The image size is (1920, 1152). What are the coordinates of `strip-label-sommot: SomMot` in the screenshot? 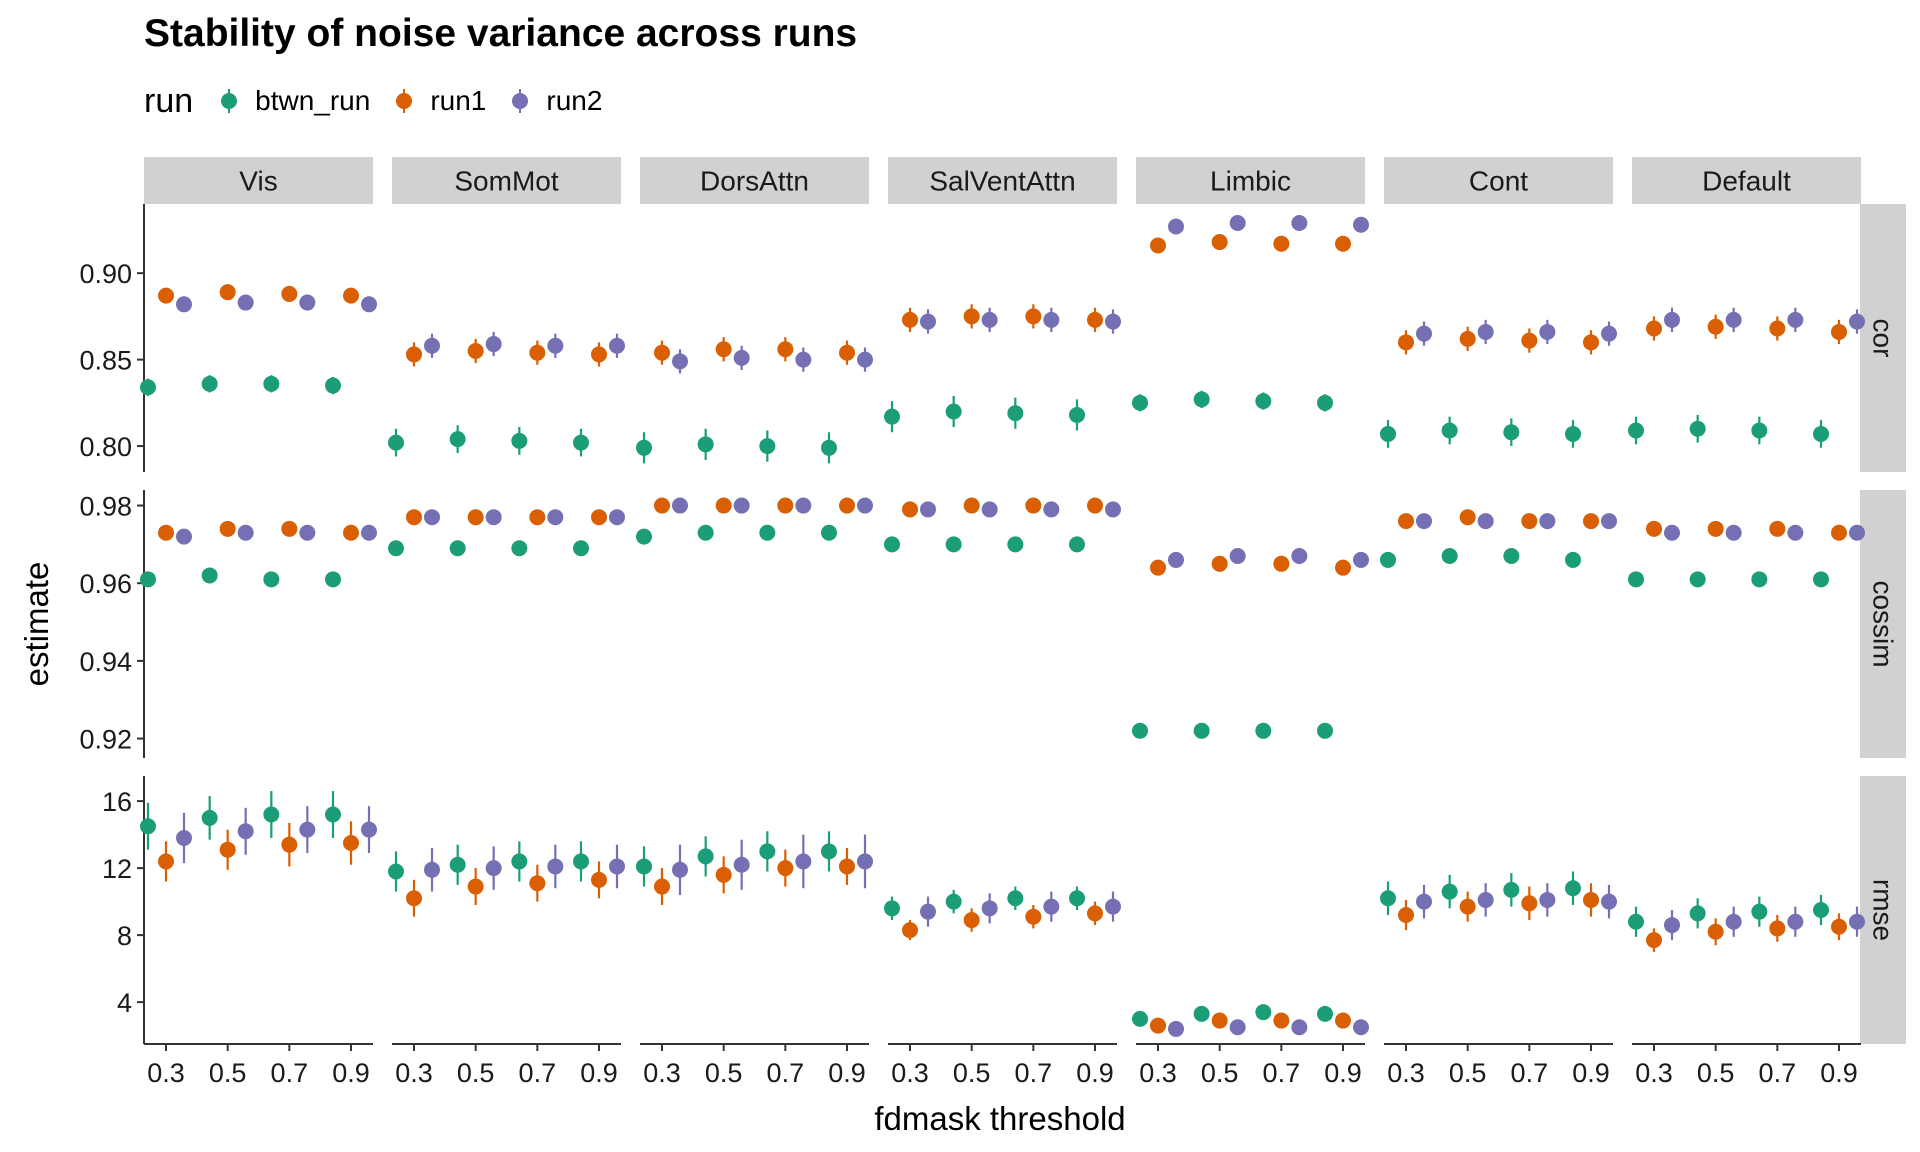 It's located at (506, 181).